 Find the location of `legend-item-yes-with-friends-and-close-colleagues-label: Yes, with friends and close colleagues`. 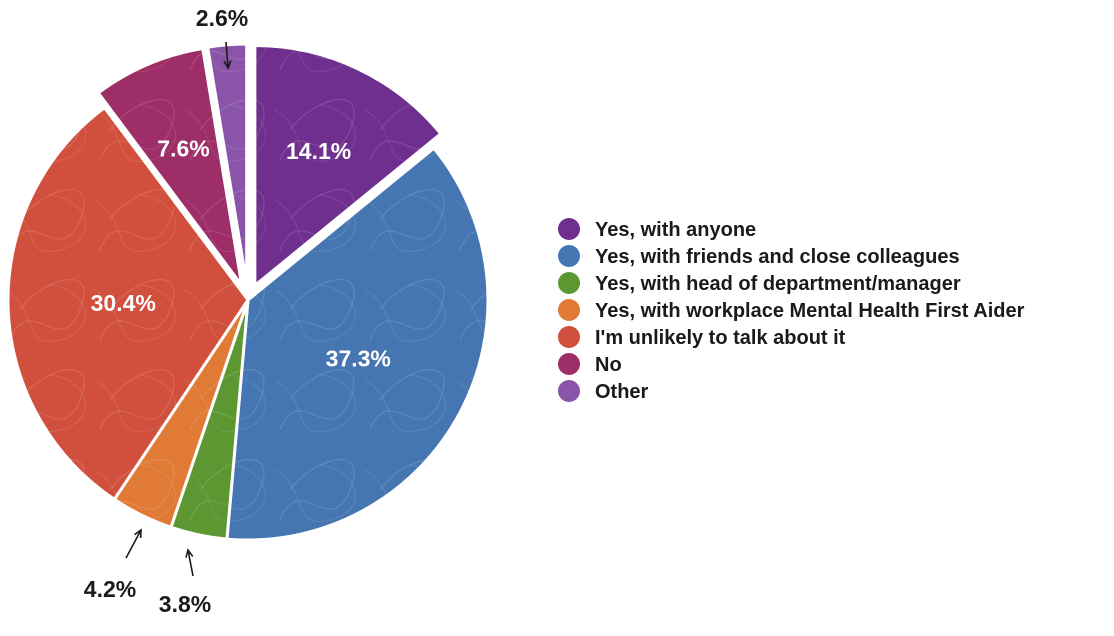

legend-item-yes-with-friends-and-close-colleagues-label: Yes, with friends and close colleagues is located at coordinates (777, 257).